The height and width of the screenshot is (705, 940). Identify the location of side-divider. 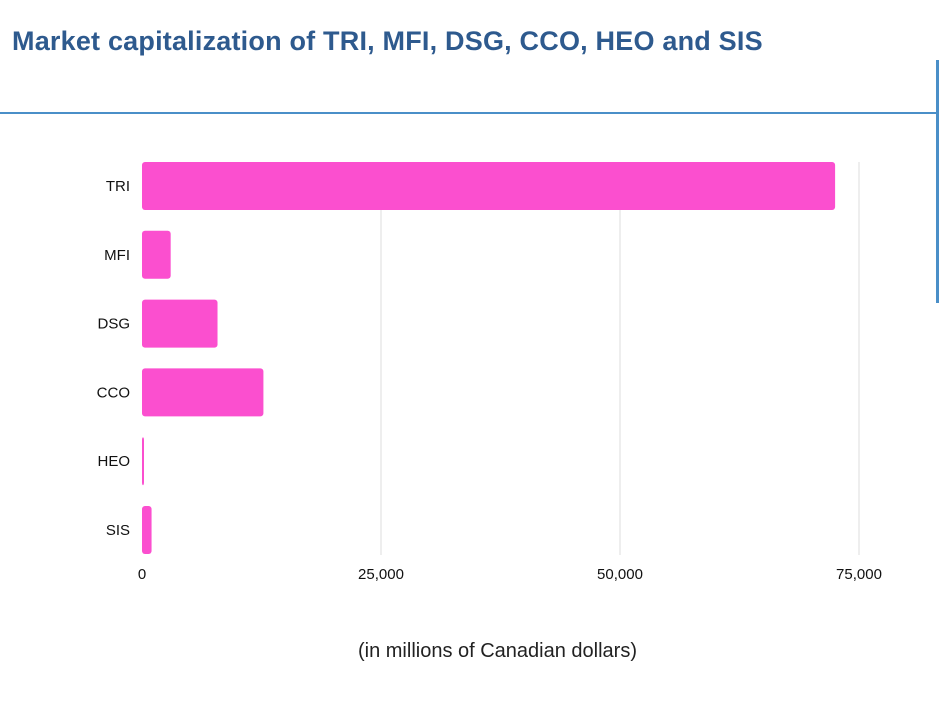
(937, 181).